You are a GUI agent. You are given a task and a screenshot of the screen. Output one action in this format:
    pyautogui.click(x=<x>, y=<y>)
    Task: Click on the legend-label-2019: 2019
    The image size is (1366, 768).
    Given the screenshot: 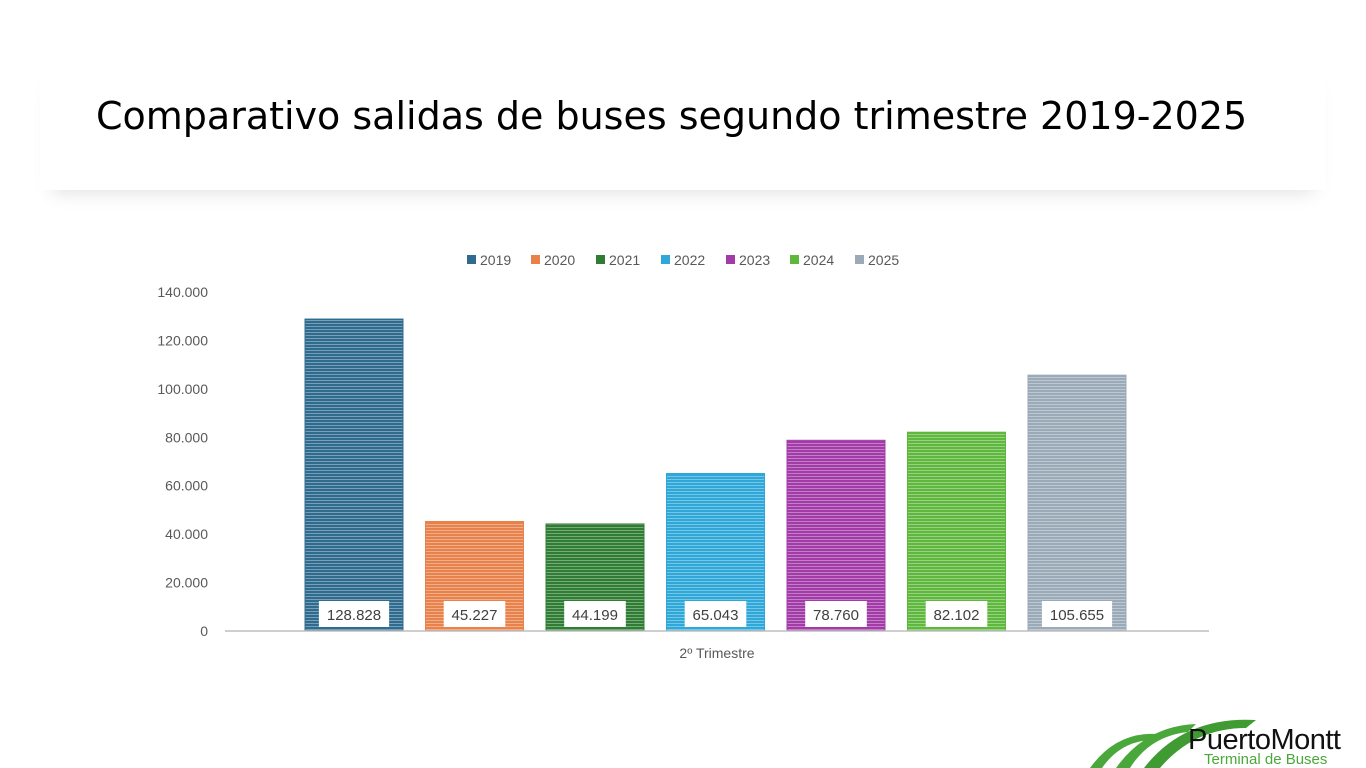 What is the action you would take?
    pyautogui.click(x=495, y=260)
    